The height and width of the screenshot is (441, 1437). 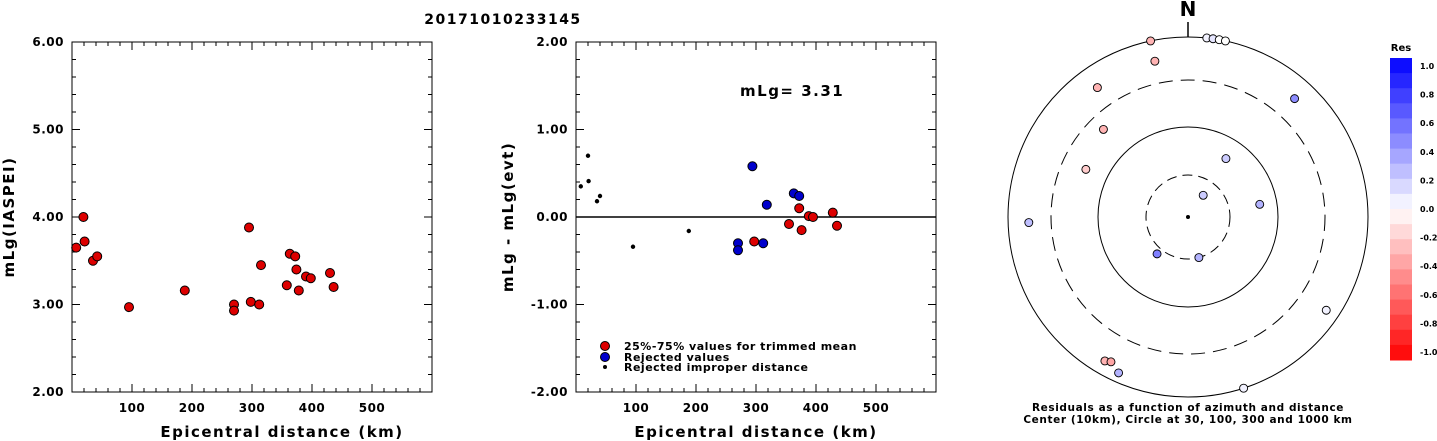 What do you see at coordinates (1427, 209) in the screenshot?
I see `colorbar-tick-label: 0.0` at bounding box center [1427, 209].